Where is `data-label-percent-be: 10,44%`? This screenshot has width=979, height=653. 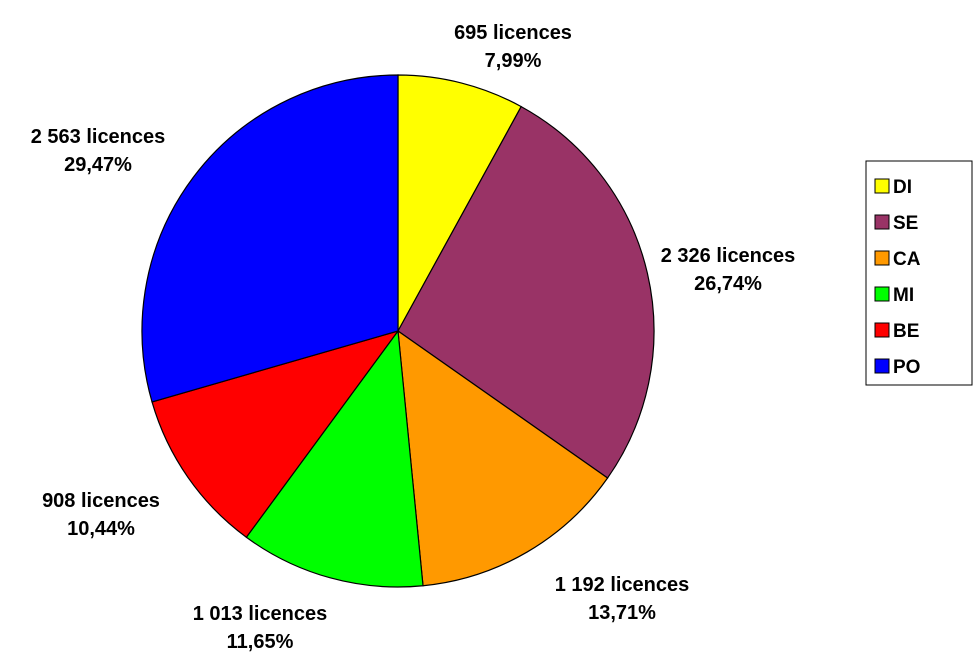 data-label-percent-be: 10,44% is located at coordinates (101, 529).